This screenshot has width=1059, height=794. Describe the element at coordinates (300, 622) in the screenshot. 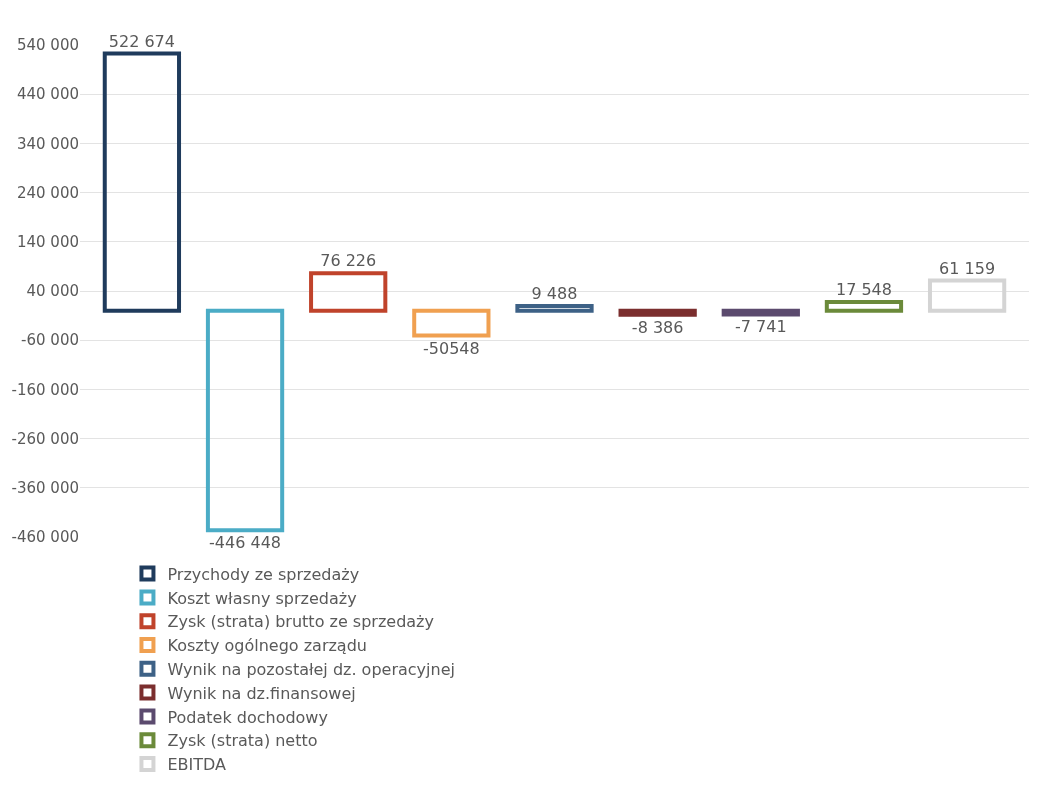

I see `legend-label: Zysk (strata) brutto ze sprzedaży` at that location.